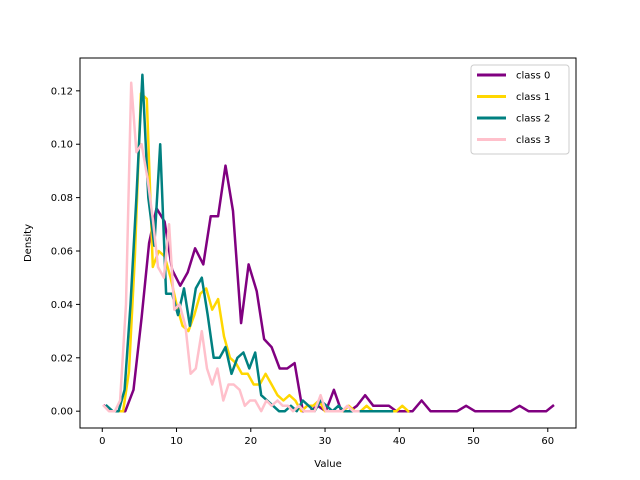  What do you see at coordinates (533, 119) in the screenshot?
I see `legend-label: class 2` at bounding box center [533, 119].